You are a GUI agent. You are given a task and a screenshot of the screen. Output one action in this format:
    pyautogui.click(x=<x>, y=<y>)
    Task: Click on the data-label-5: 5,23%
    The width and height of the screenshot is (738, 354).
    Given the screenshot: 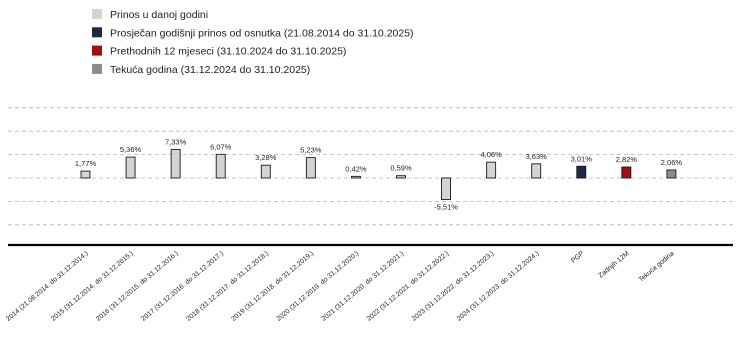 What is the action you would take?
    pyautogui.click(x=311, y=150)
    